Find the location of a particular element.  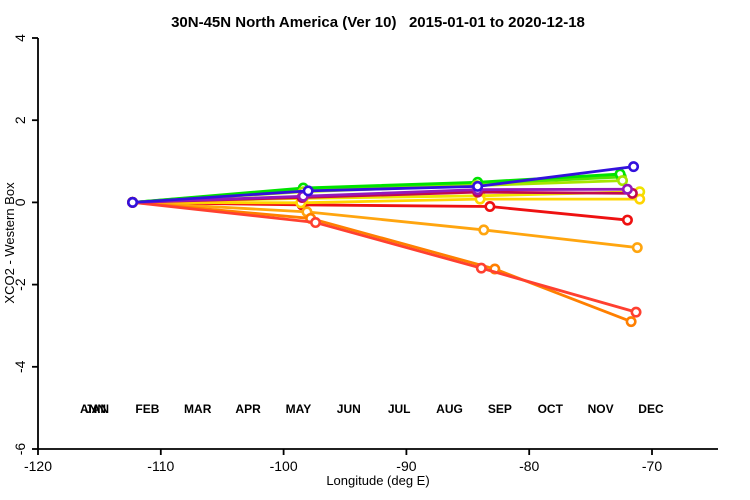

legend-label-oct: OCT is located at coordinates (551, 409).